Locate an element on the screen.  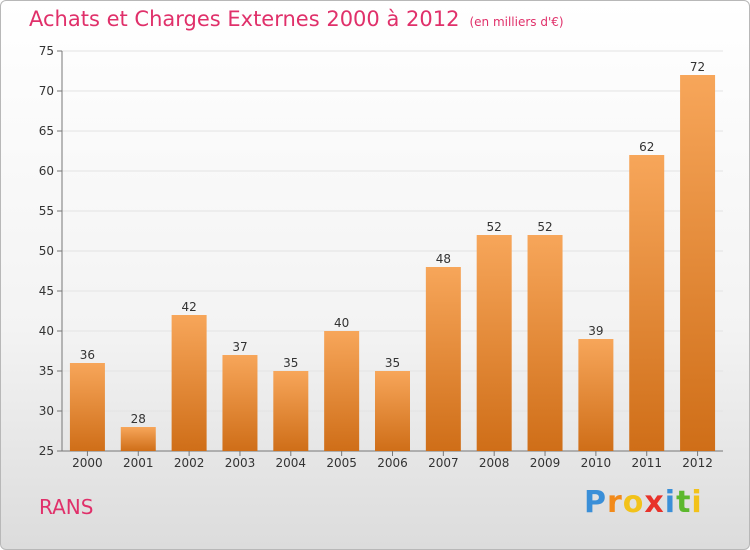
data-label-2000: 36 is located at coordinates (87, 355).